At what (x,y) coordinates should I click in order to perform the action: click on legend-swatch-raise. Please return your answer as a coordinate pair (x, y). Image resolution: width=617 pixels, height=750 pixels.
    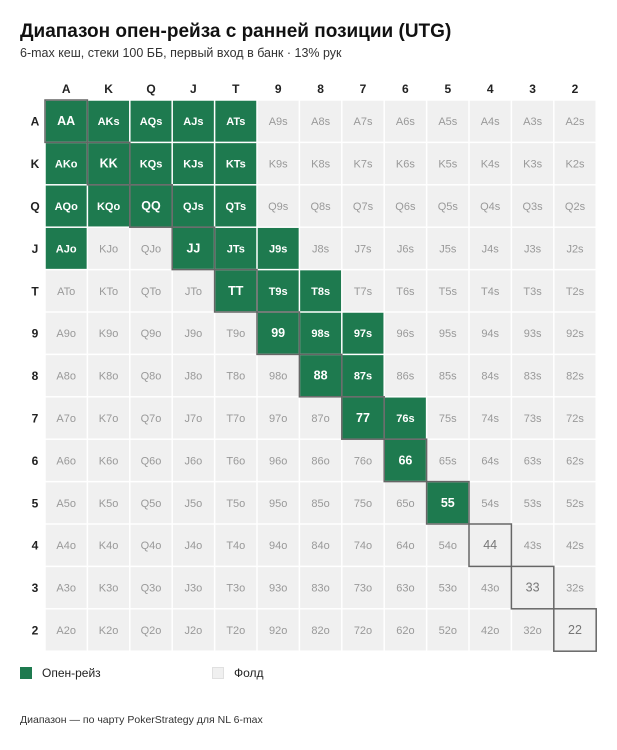
    Looking at the image, I should click on (26, 673).